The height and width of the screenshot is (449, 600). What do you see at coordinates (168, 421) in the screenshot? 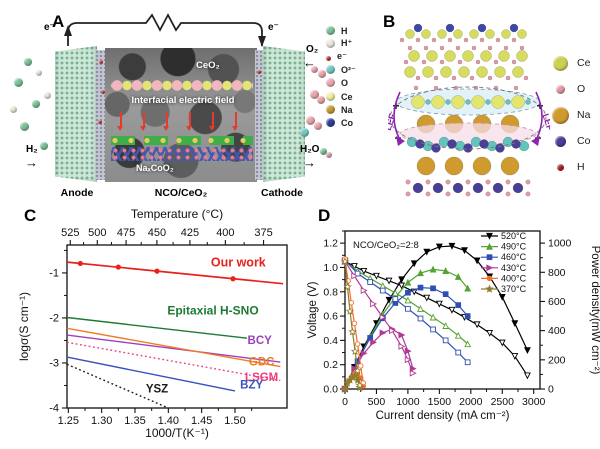
I see `svg-text: 1.40` at bounding box center [168, 421].